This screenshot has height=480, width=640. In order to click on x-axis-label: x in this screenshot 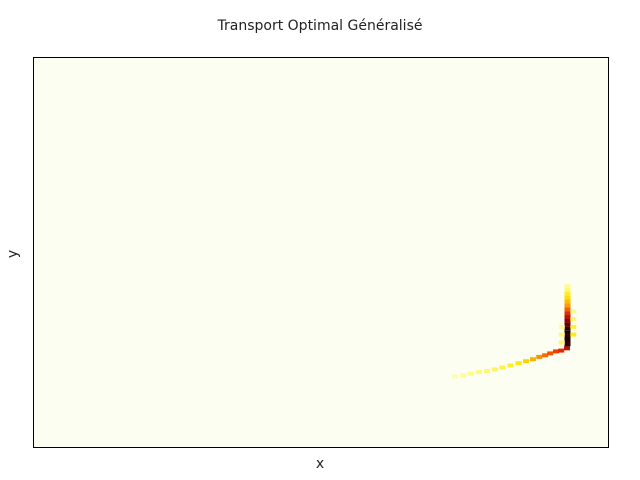, I will do `click(320, 464)`.